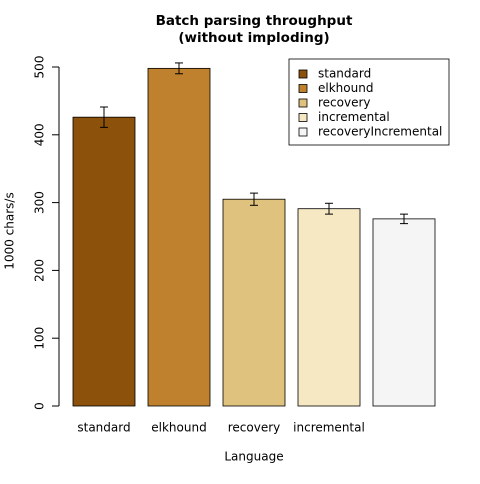 This screenshot has width=480, height=484. What do you see at coordinates (254, 428) in the screenshot?
I see `x-tick-label: recovery` at bounding box center [254, 428].